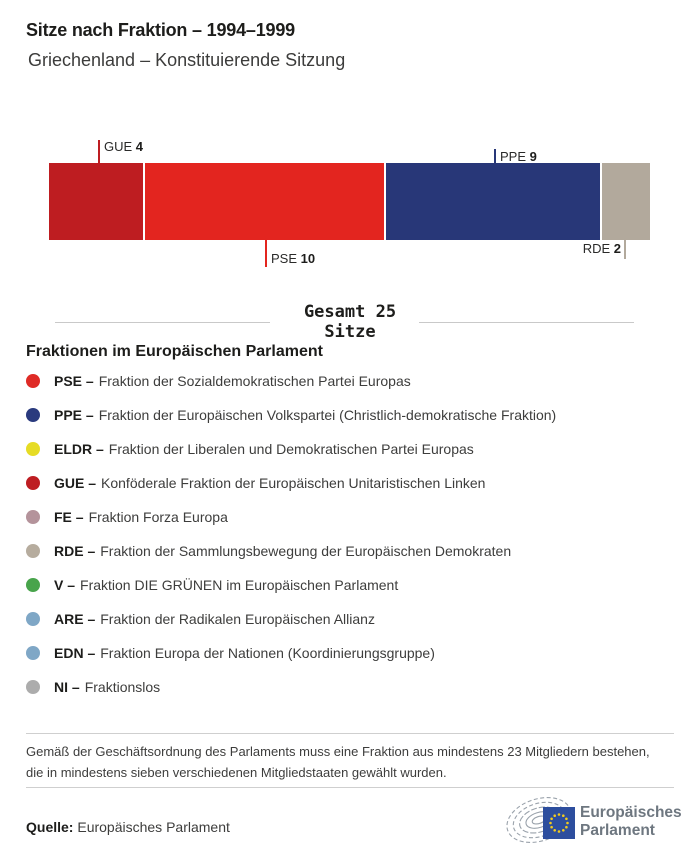 The height and width of the screenshot is (852, 700). Describe the element at coordinates (350, 312) in the screenshot. I see `total-seats-line1: Gesamt 25` at that location.